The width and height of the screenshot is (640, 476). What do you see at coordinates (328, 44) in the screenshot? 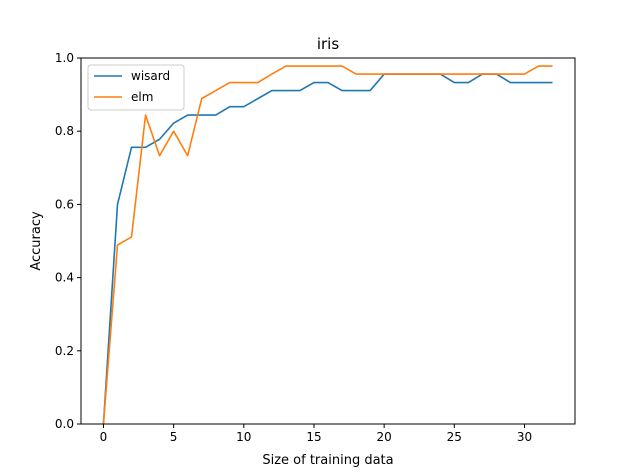
I see `chart-title: iris` at bounding box center [328, 44].